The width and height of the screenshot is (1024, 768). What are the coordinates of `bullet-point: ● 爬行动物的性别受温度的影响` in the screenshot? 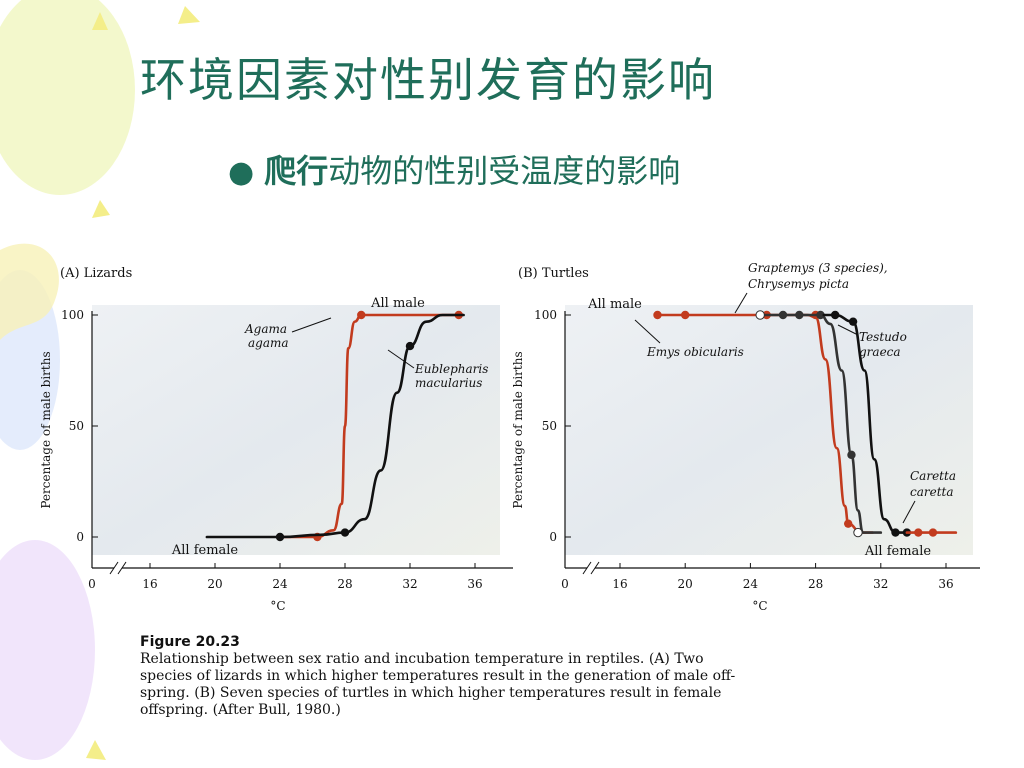 It's located at (454, 169).